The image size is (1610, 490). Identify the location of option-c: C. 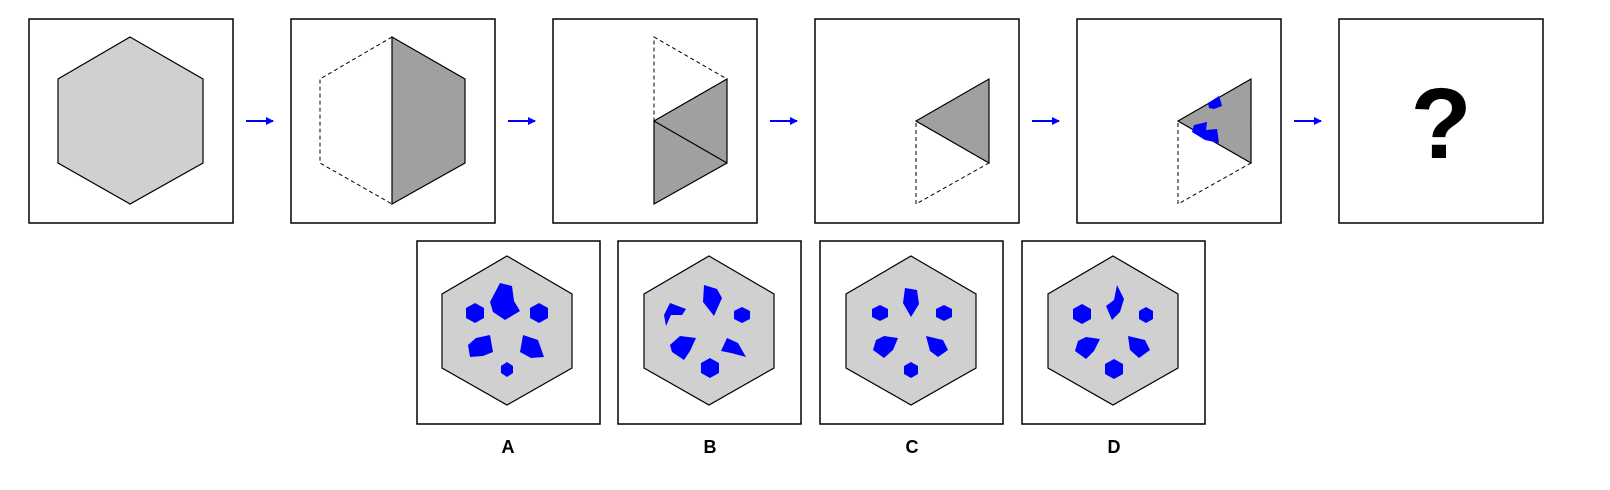
(911, 348).